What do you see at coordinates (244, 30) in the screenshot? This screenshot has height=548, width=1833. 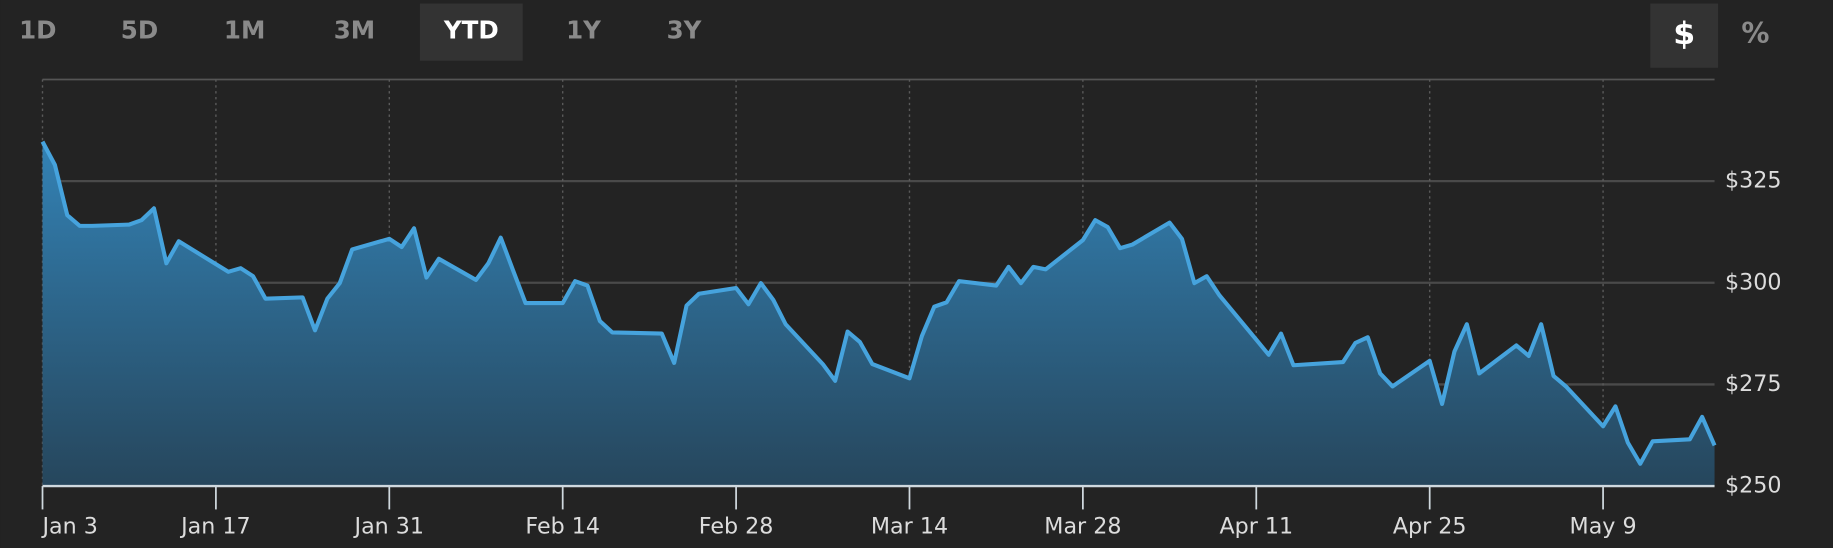 I see `range-button: 1M` at bounding box center [244, 30].